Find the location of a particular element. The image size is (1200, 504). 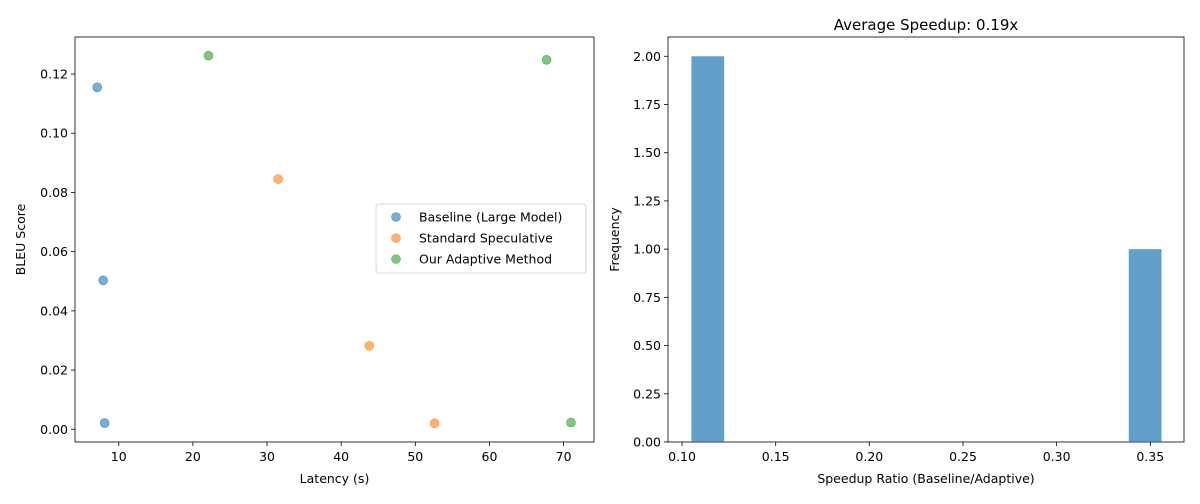

legend-label: Our Adaptive Method is located at coordinates (485, 259).